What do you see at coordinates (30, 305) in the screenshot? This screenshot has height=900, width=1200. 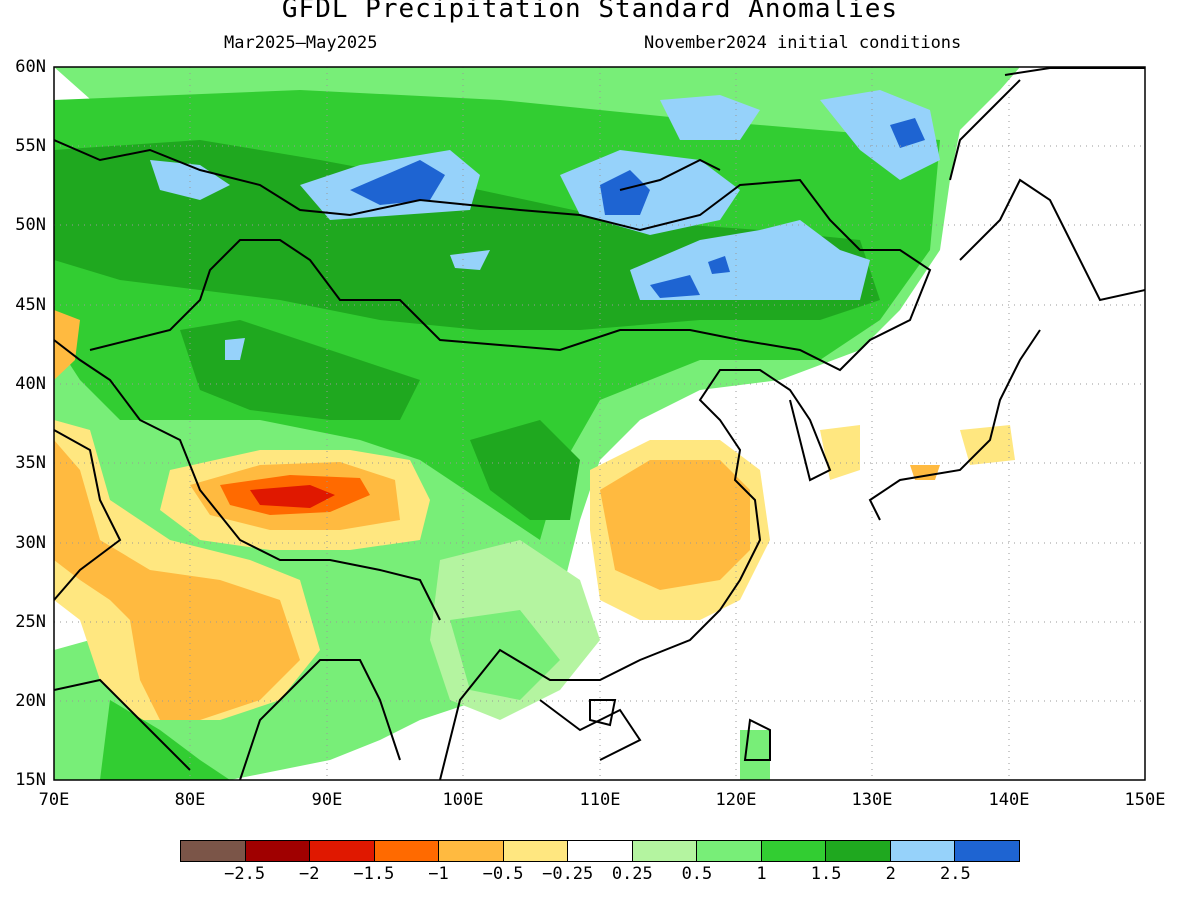 I see `lat-label: 45N` at bounding box center [30, 305].